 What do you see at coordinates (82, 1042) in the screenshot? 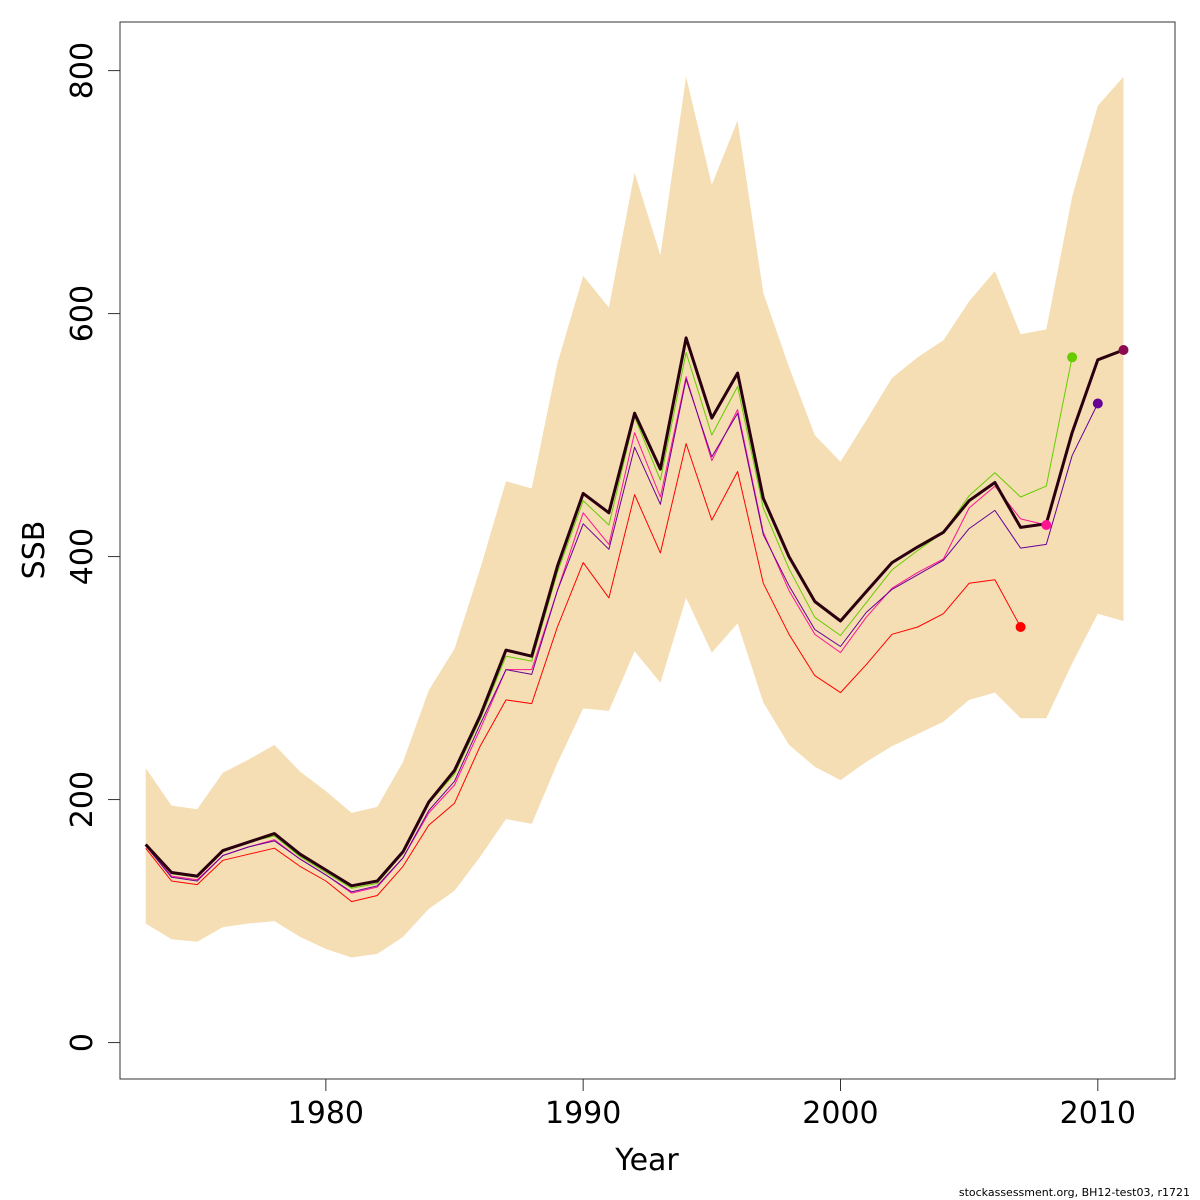
I see `y-tick-label: 0` at bounding box center [82, 1042].